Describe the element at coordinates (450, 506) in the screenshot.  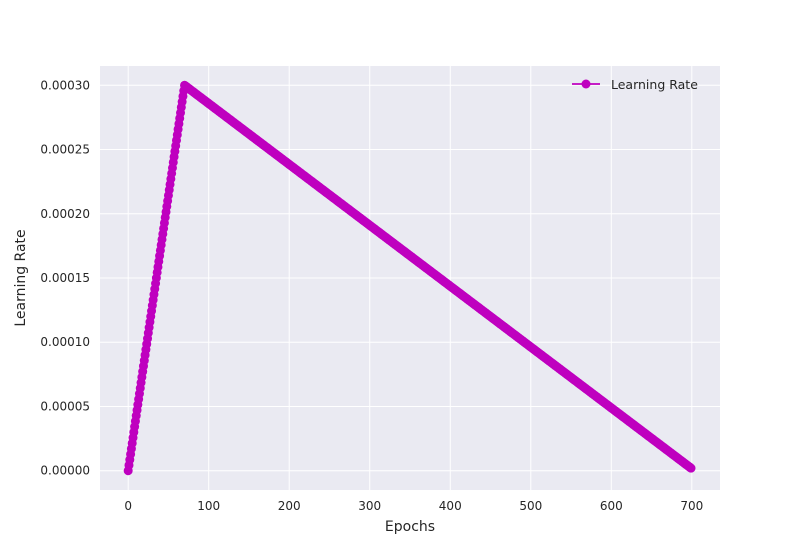
I see `x-tick-label: 400` at that location.